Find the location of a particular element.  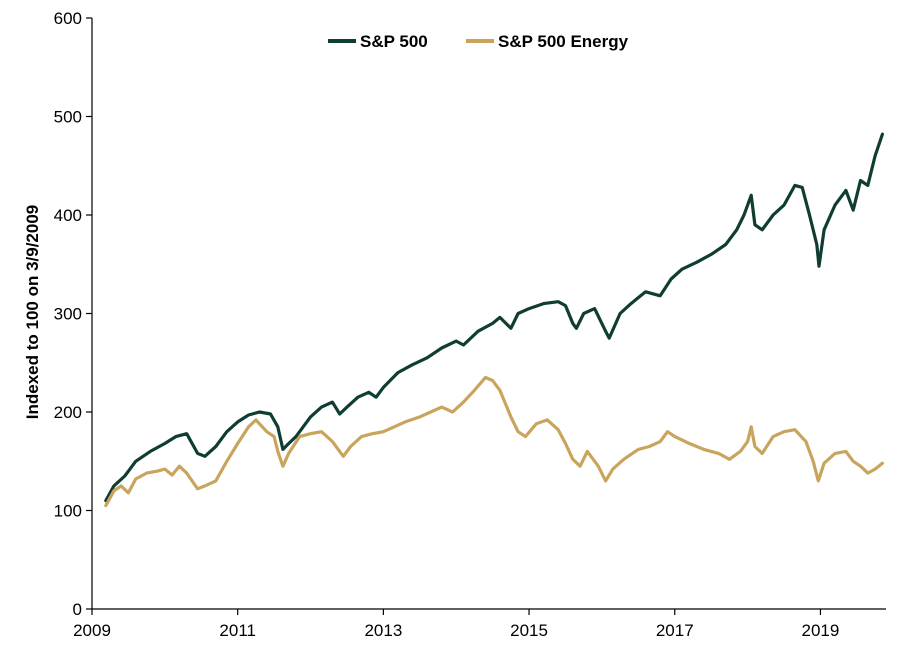

y-tick-label: 400 is located at coordinates (68, 215).